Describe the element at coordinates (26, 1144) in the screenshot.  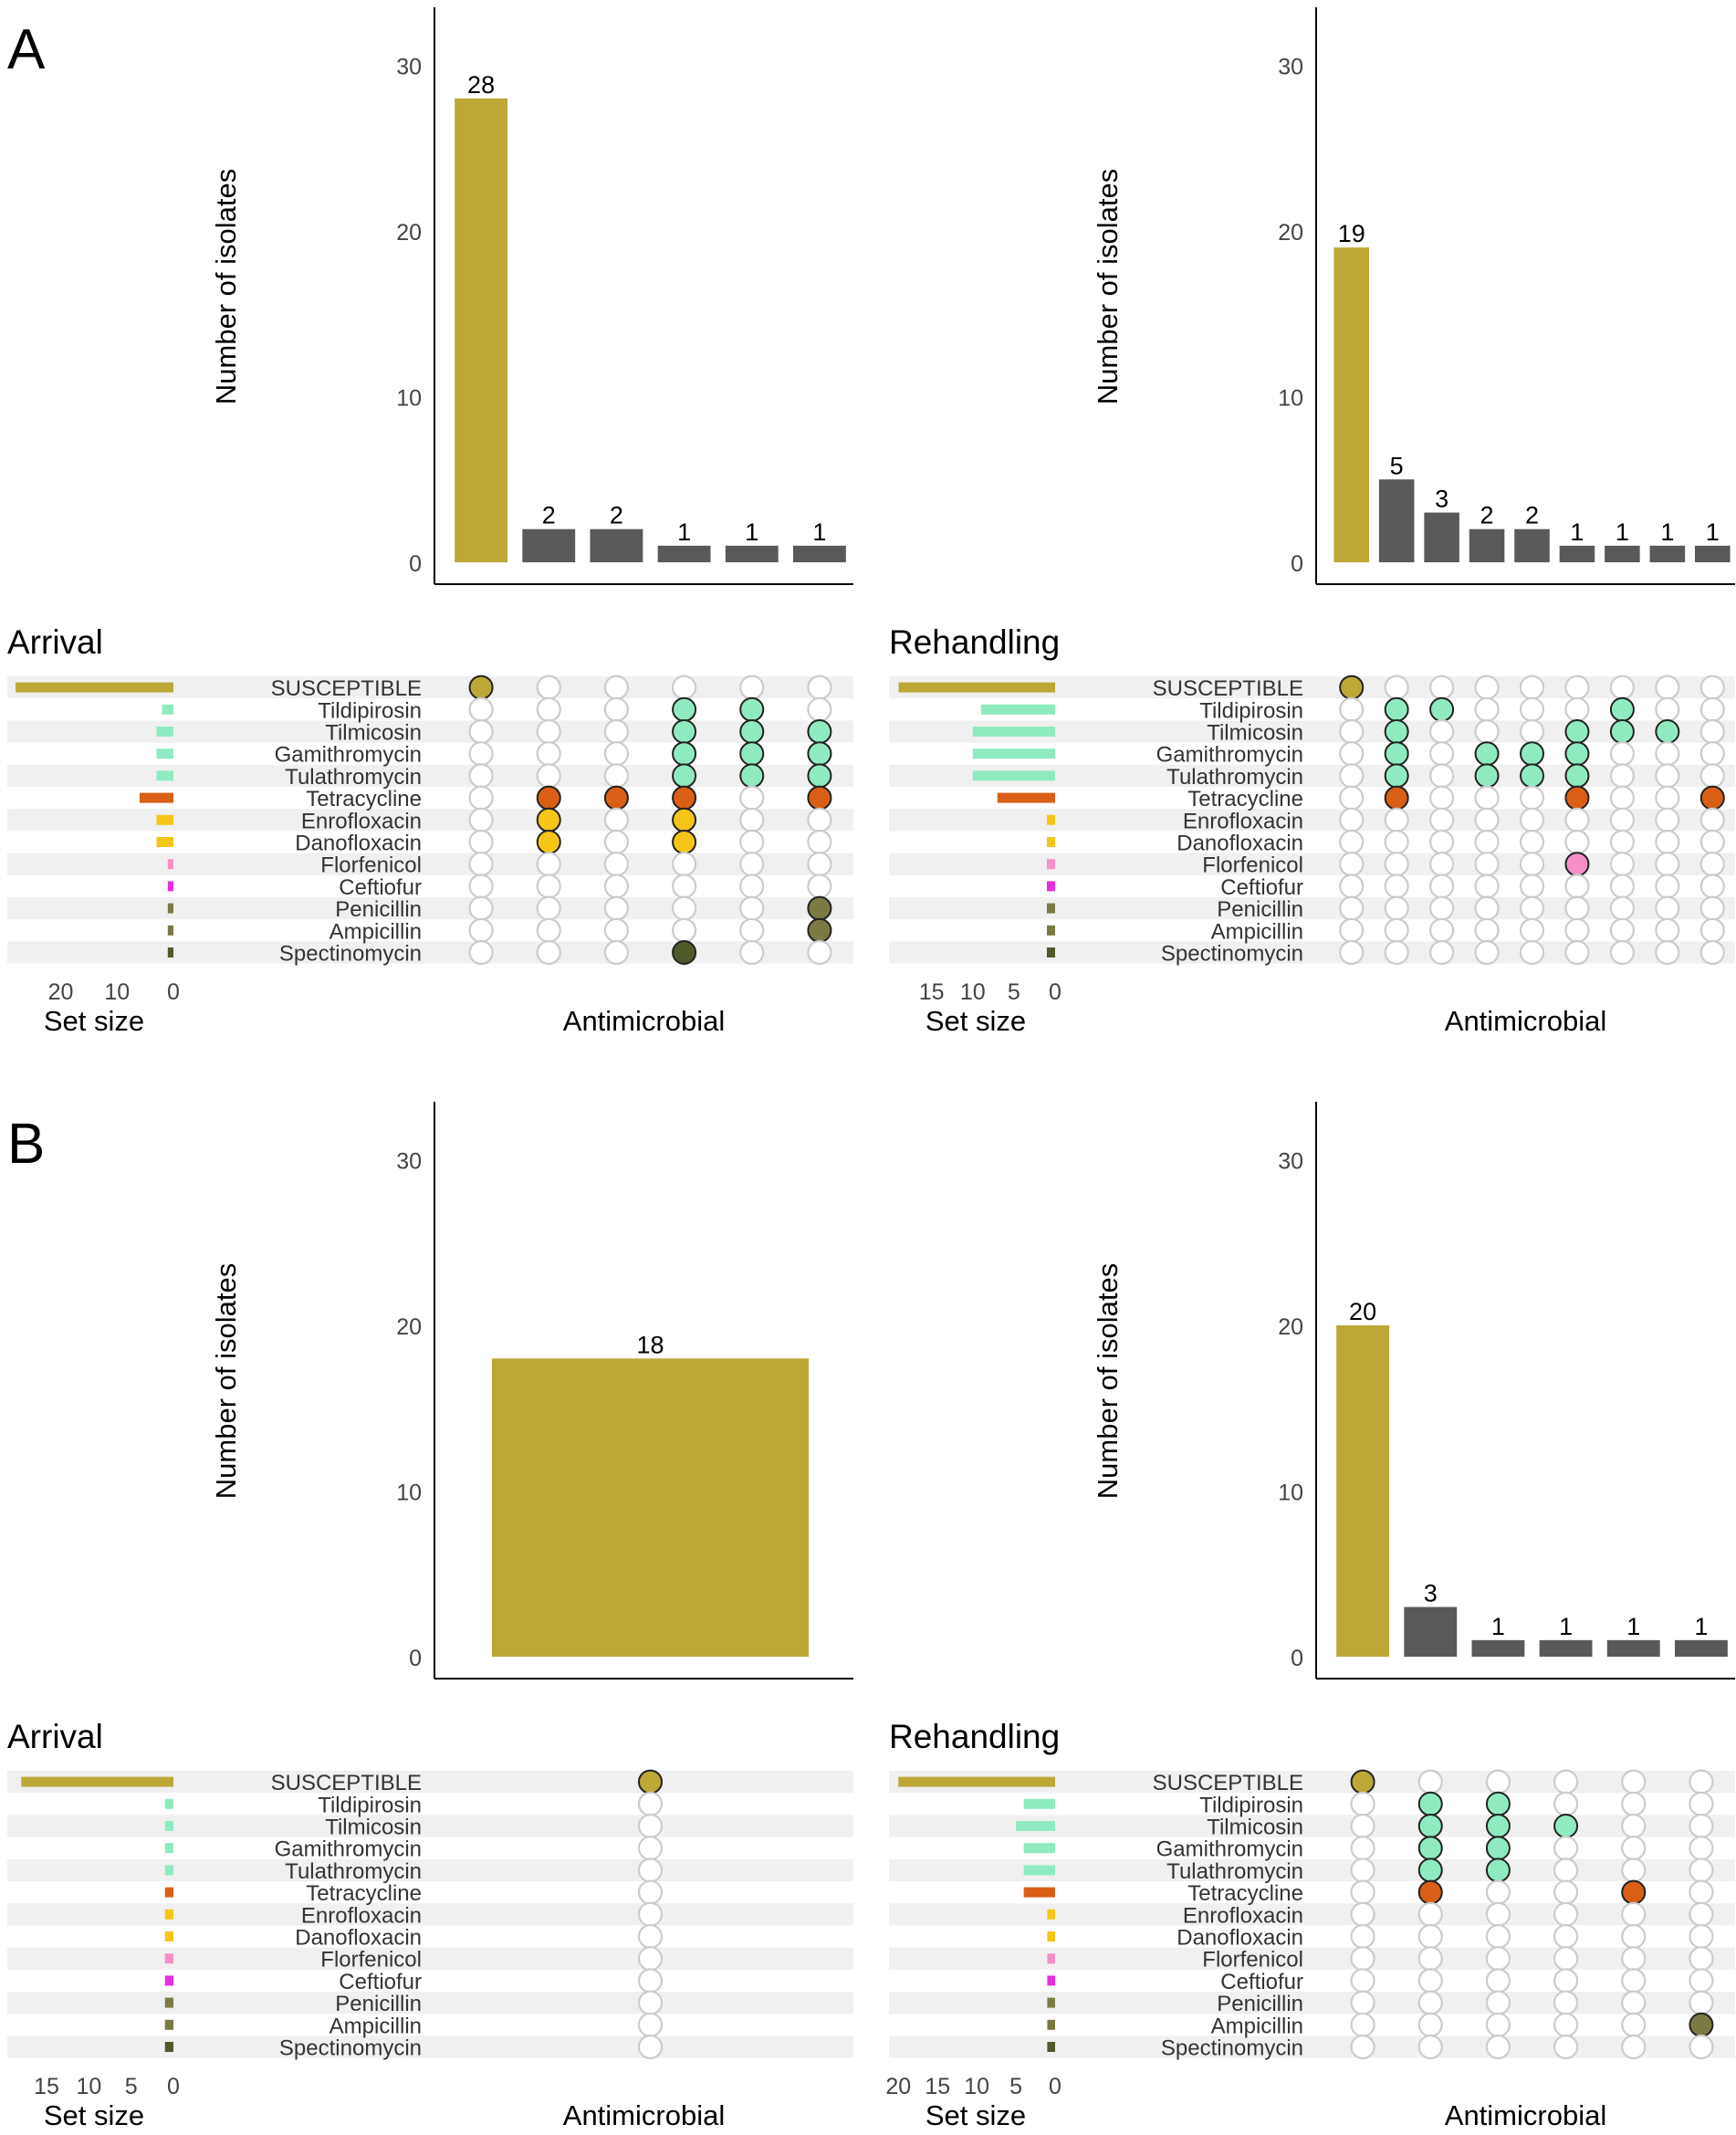
I see `panel-label-b: B` at that location.